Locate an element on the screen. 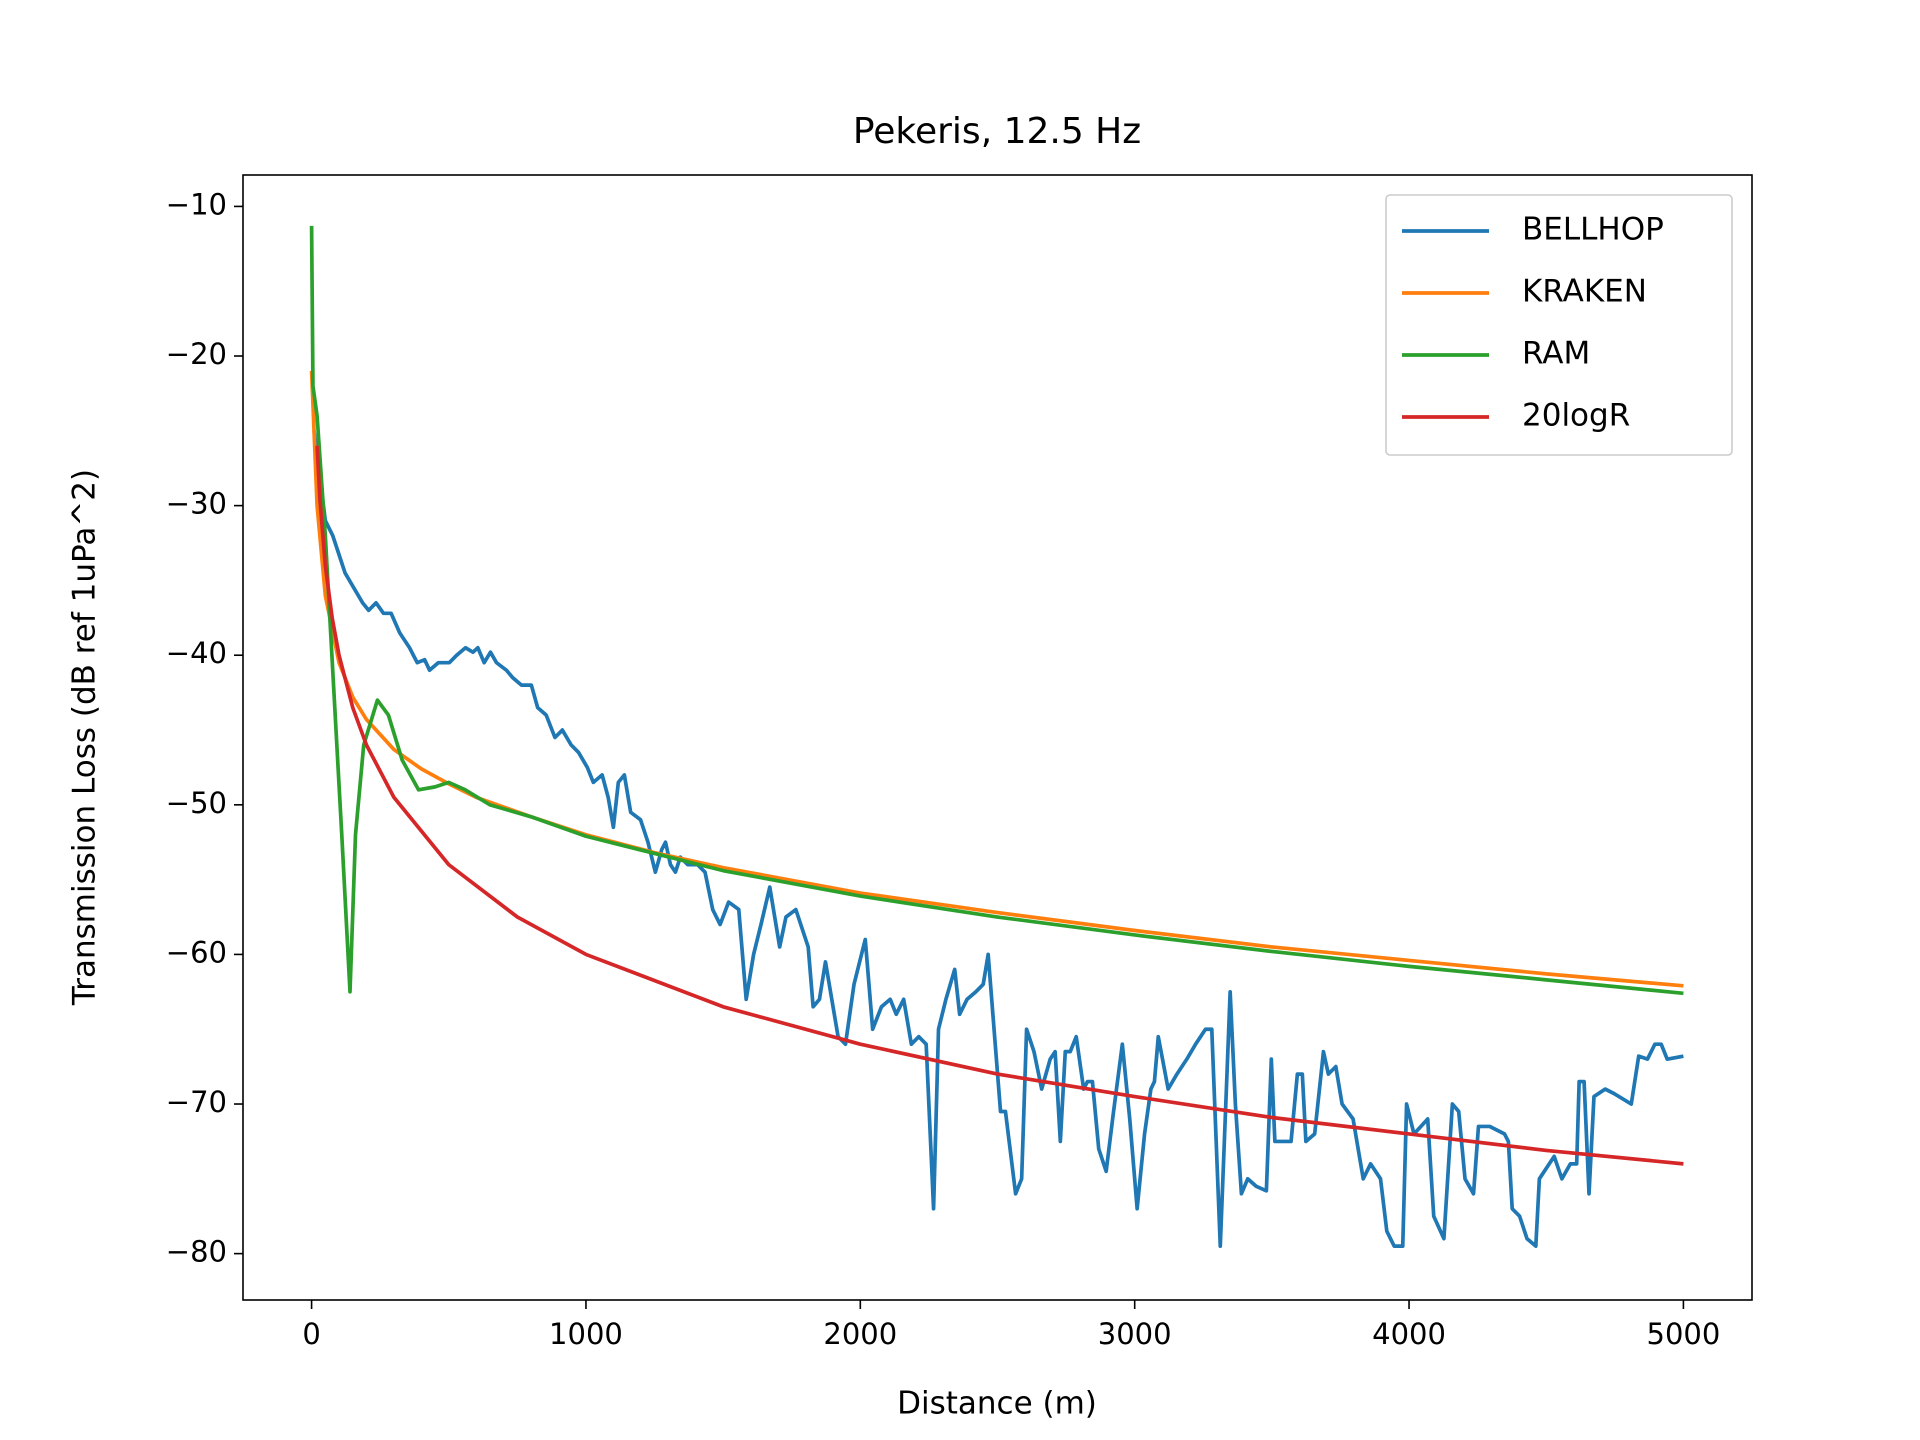 This screenshot has width=1920, height=1440. y-tick-label: −50 is located at coordinates (196, 803).